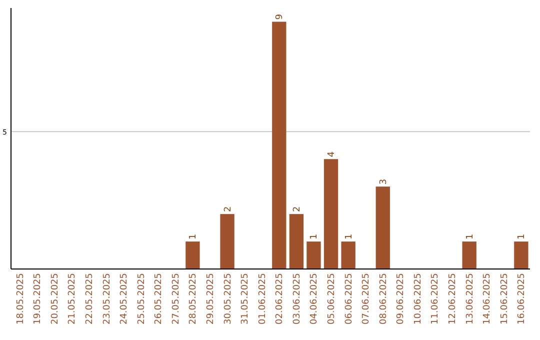 Image resolution: width=540 pixels, height=340 pixels. I want to click on x-tick-label: 22.05.2025, so click(89, 299).